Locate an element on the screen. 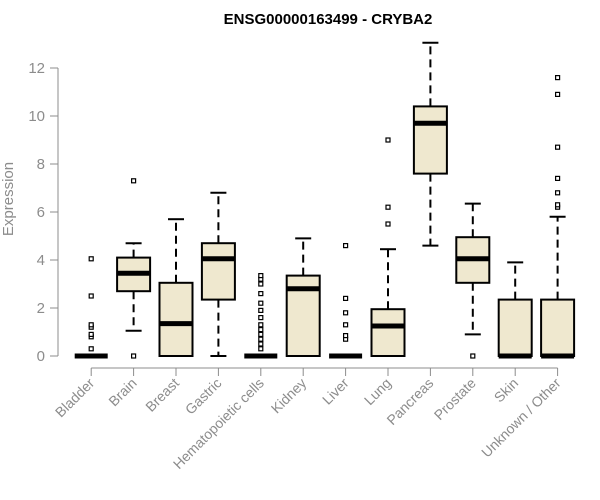 The image size is (600, 500). y-axis: 0 2 4 6 8 10 12 is located at coordinates (43, 212).